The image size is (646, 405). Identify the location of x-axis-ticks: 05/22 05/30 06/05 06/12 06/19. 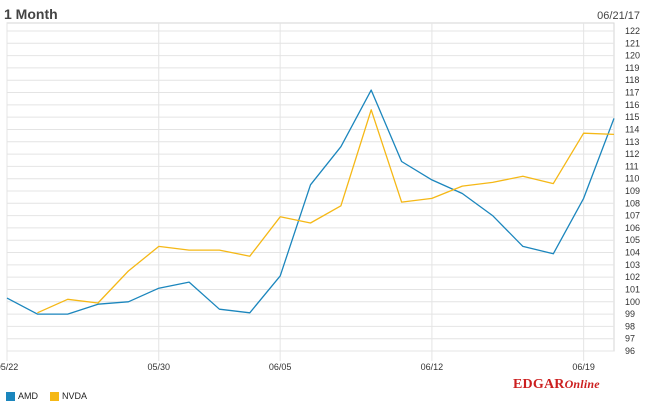
(297, 367).